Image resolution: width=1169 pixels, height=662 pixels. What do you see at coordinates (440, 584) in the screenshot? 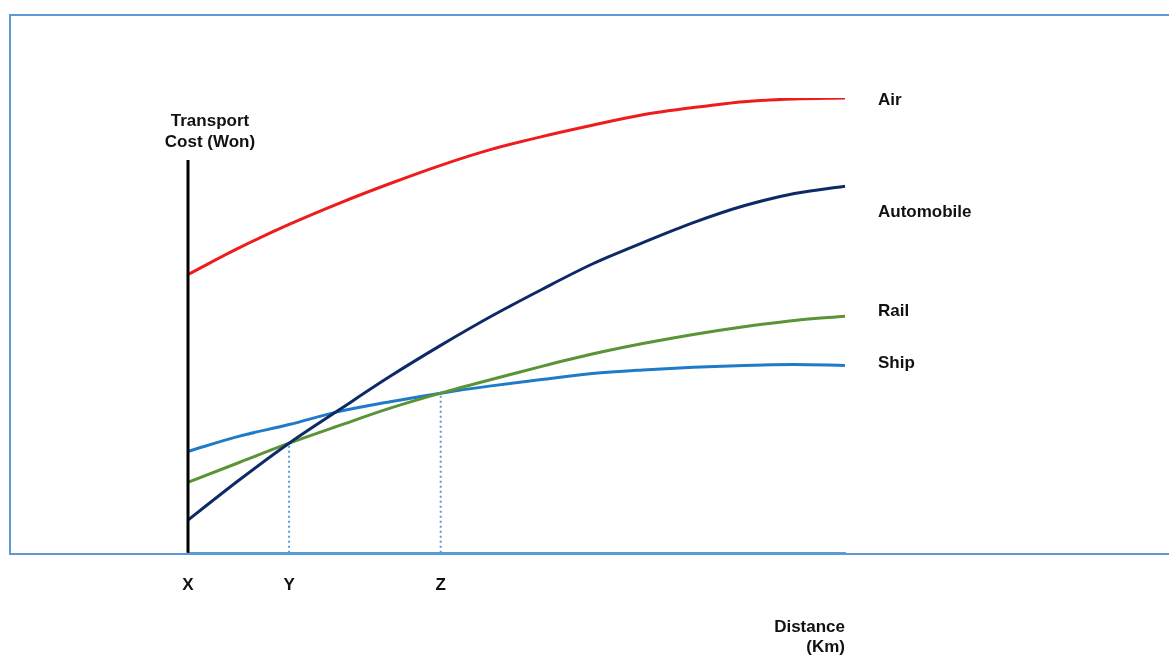
I see `x-tick-label: Z` at bounding box center [440, 584].